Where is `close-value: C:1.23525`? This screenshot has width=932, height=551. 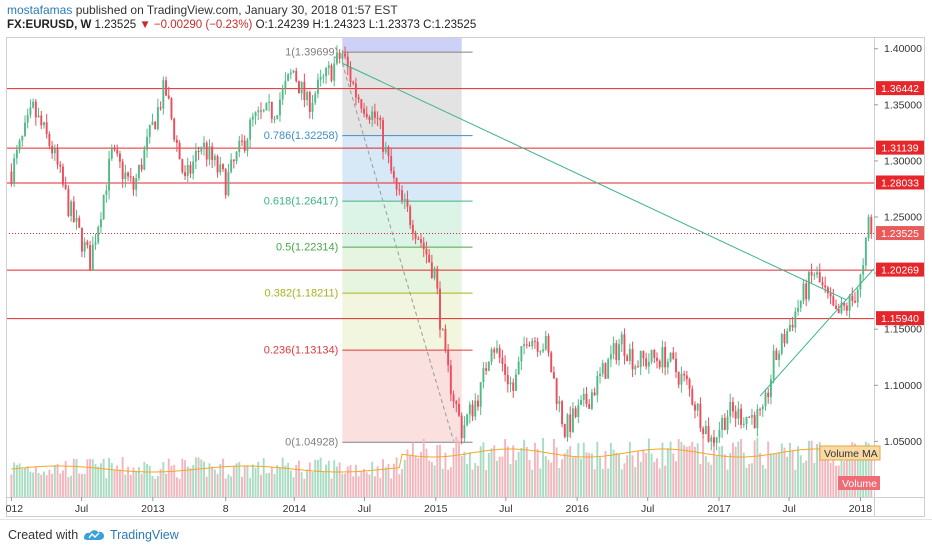
close-value: C:1.23525 is located at coordinates (450, 25).